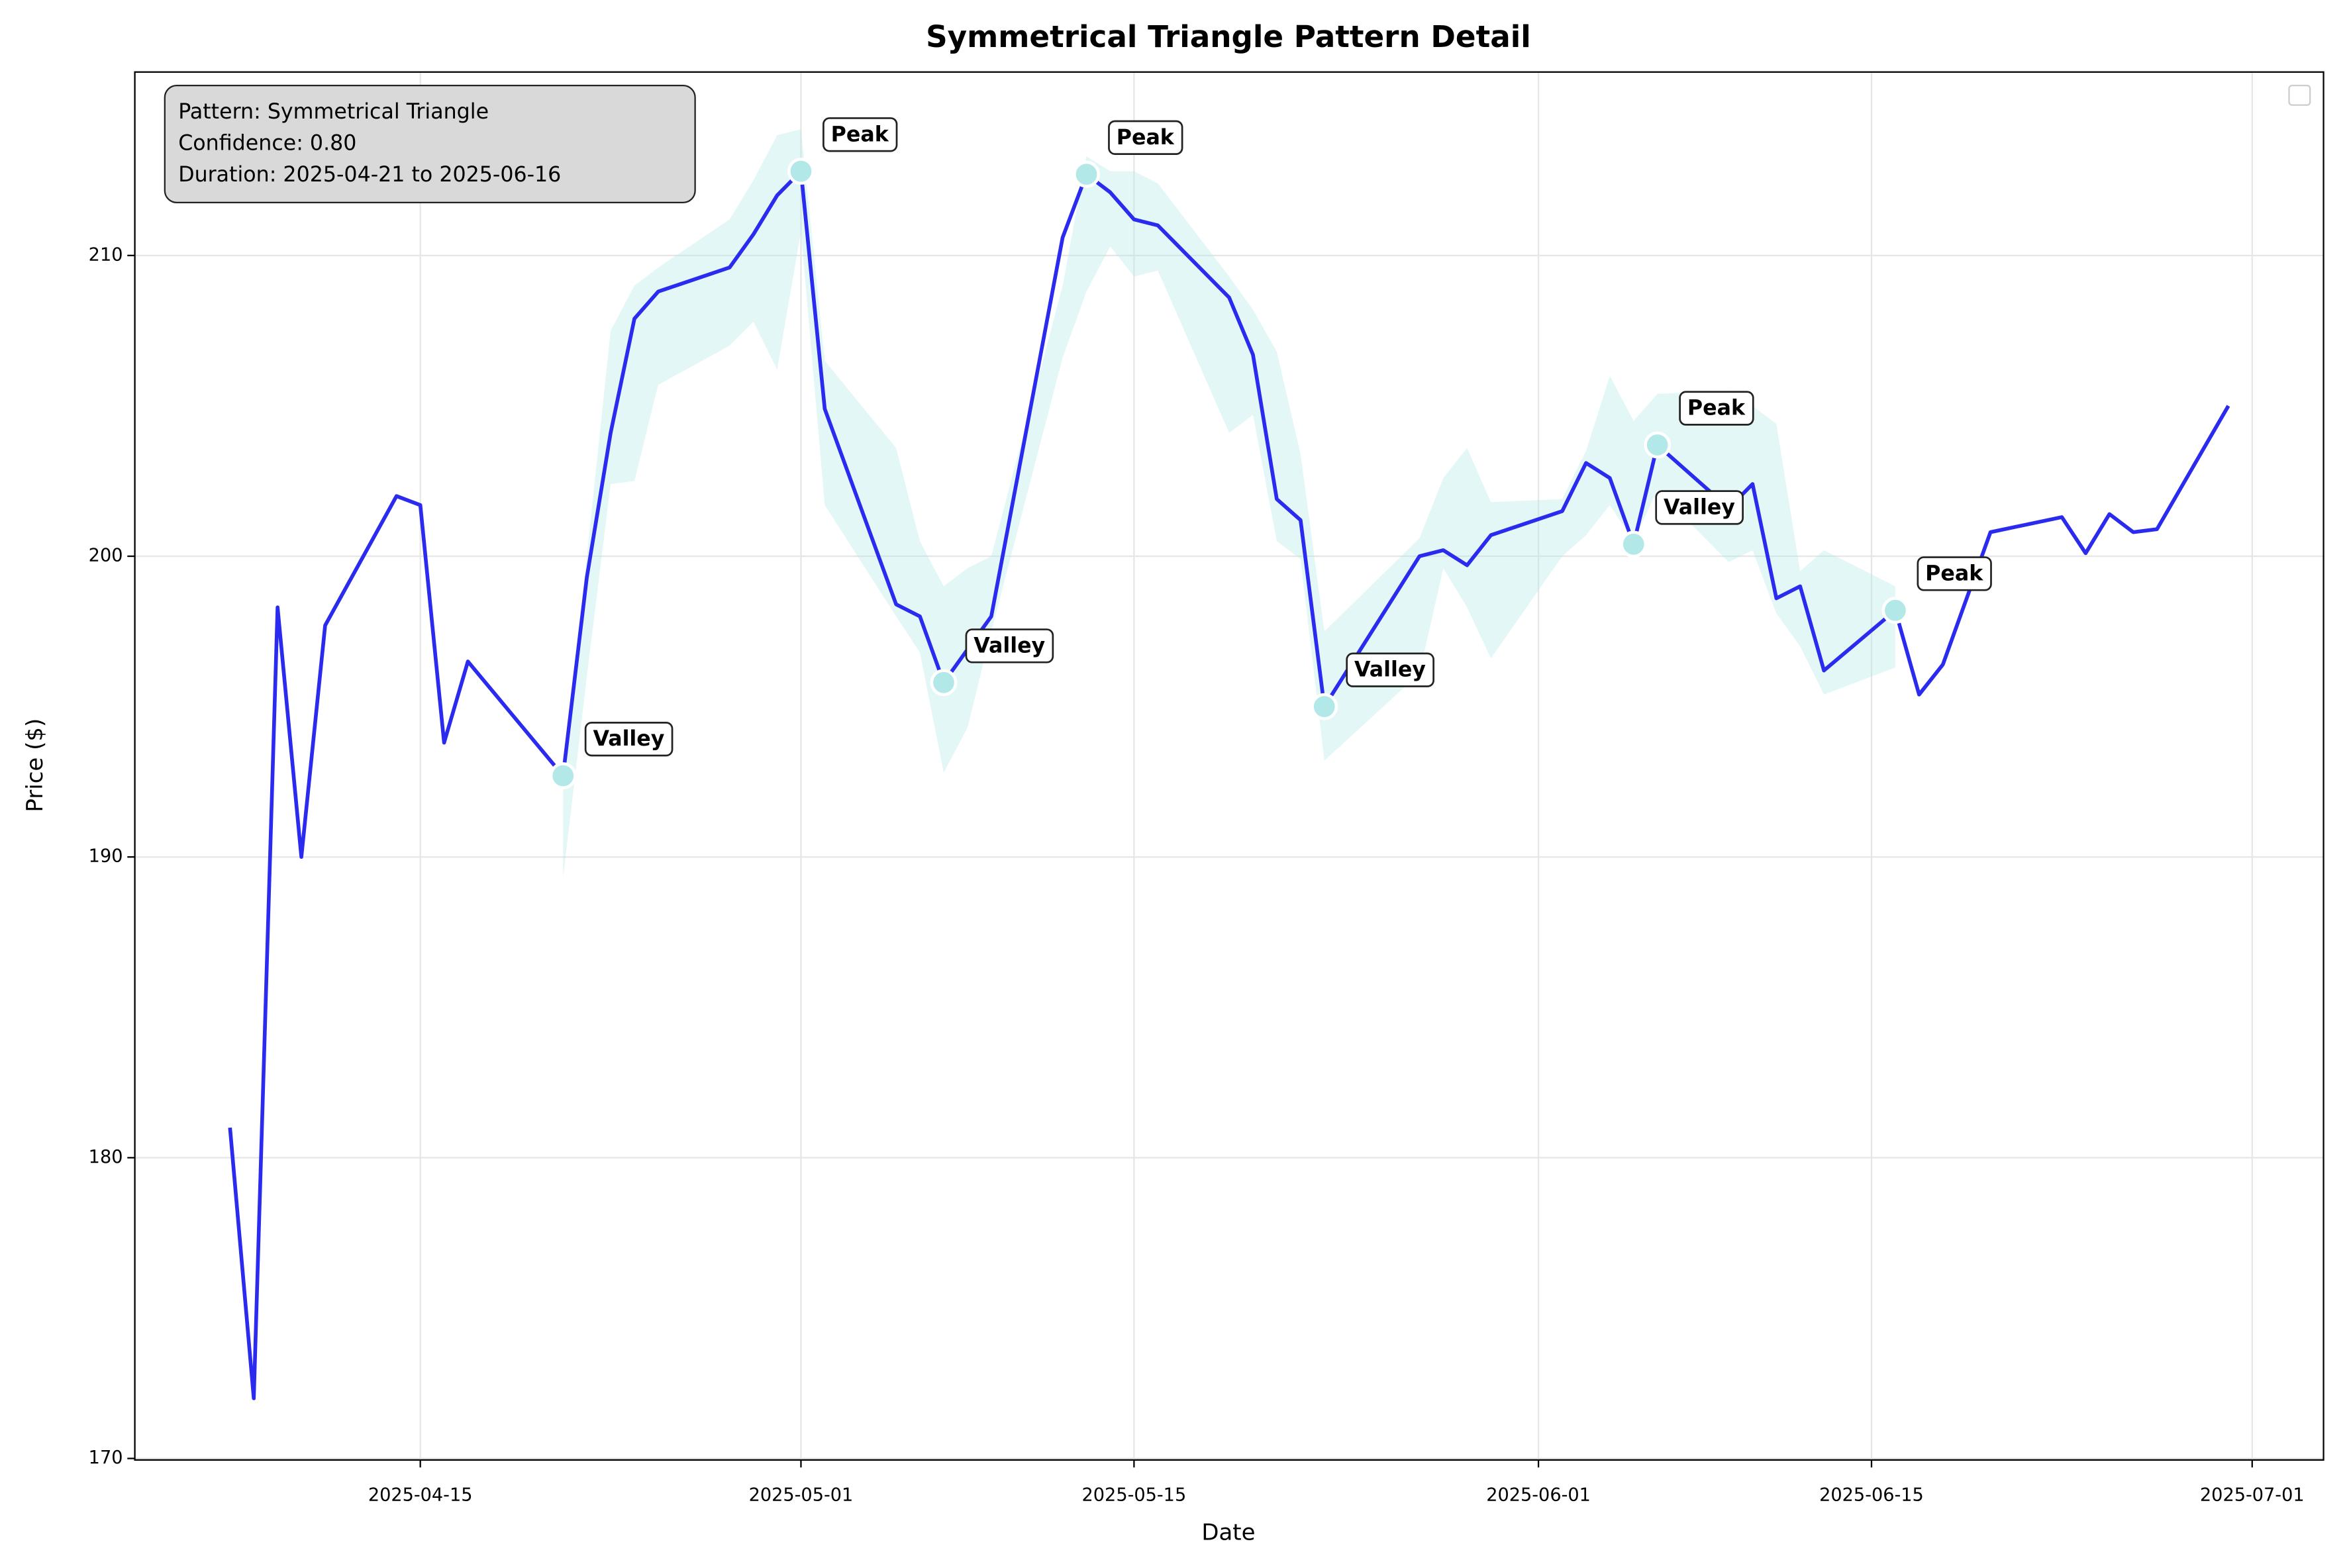 This screenshot has height=1568, width=2349. Describe the element at coordinates (267, 144) in the screenshot. I see `info-text: Confidence: 0.80` at that location.